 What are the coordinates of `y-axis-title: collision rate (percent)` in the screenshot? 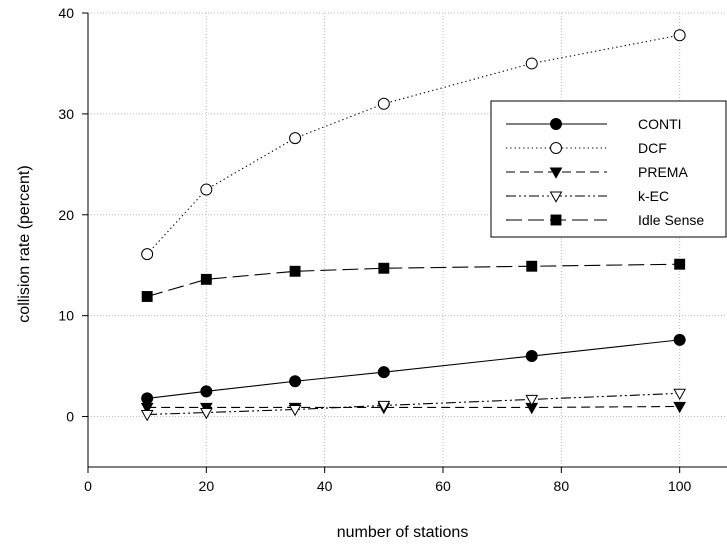 It's located at (24, 243).